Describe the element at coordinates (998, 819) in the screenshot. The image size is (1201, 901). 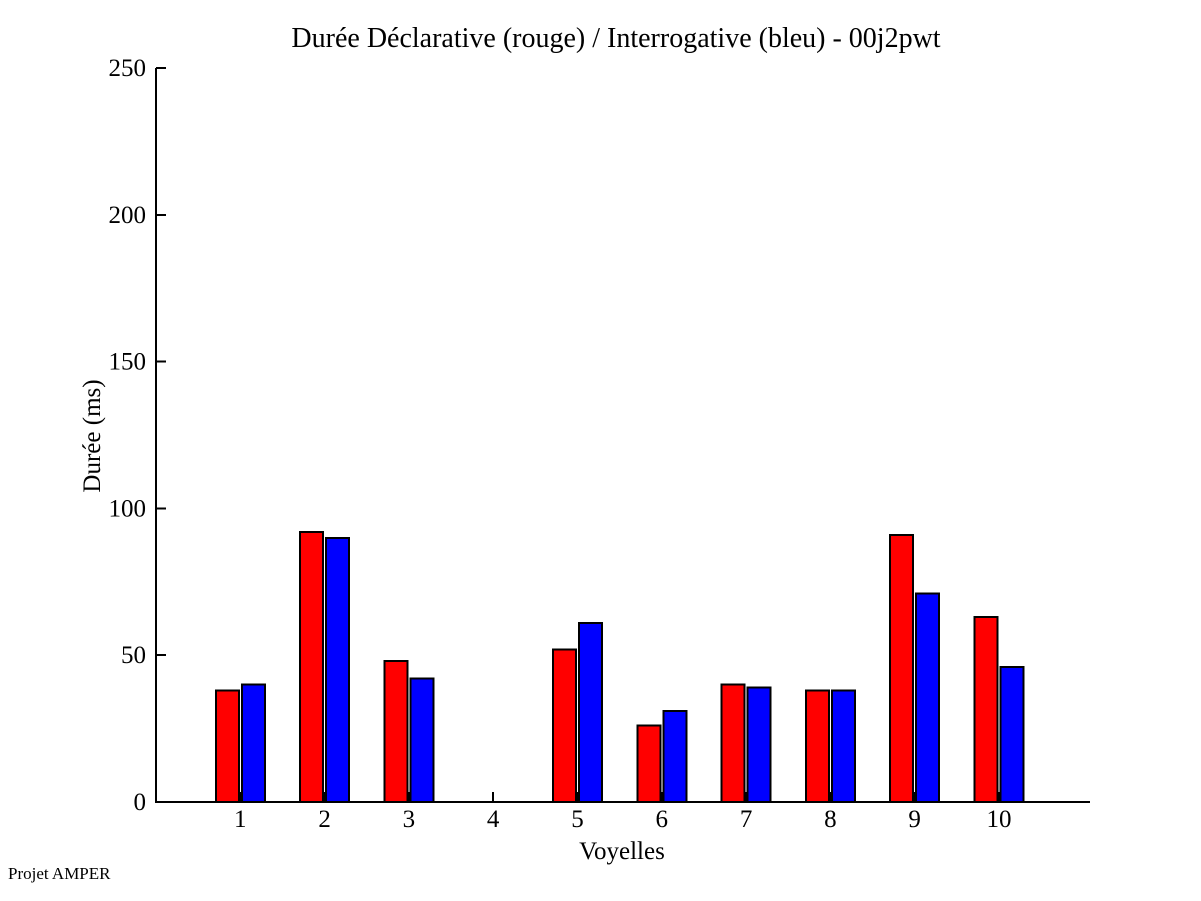
I see `x-tick-label: 10` at that location.